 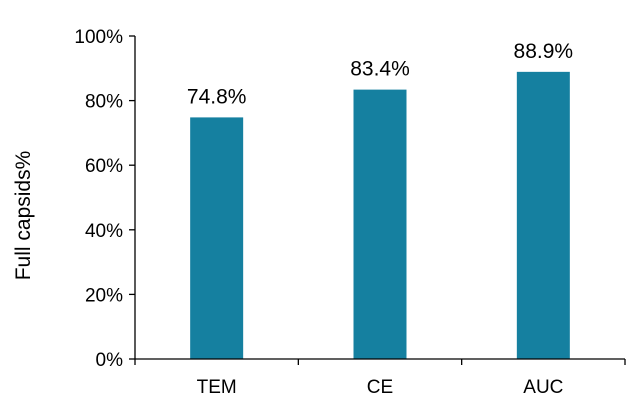 What do you see at coordinates (104, 199) in the screenshot?
I see `y-axis-ticks: 0% 20% 40% 60% 80% 100%` at bounding box center [104, 199].